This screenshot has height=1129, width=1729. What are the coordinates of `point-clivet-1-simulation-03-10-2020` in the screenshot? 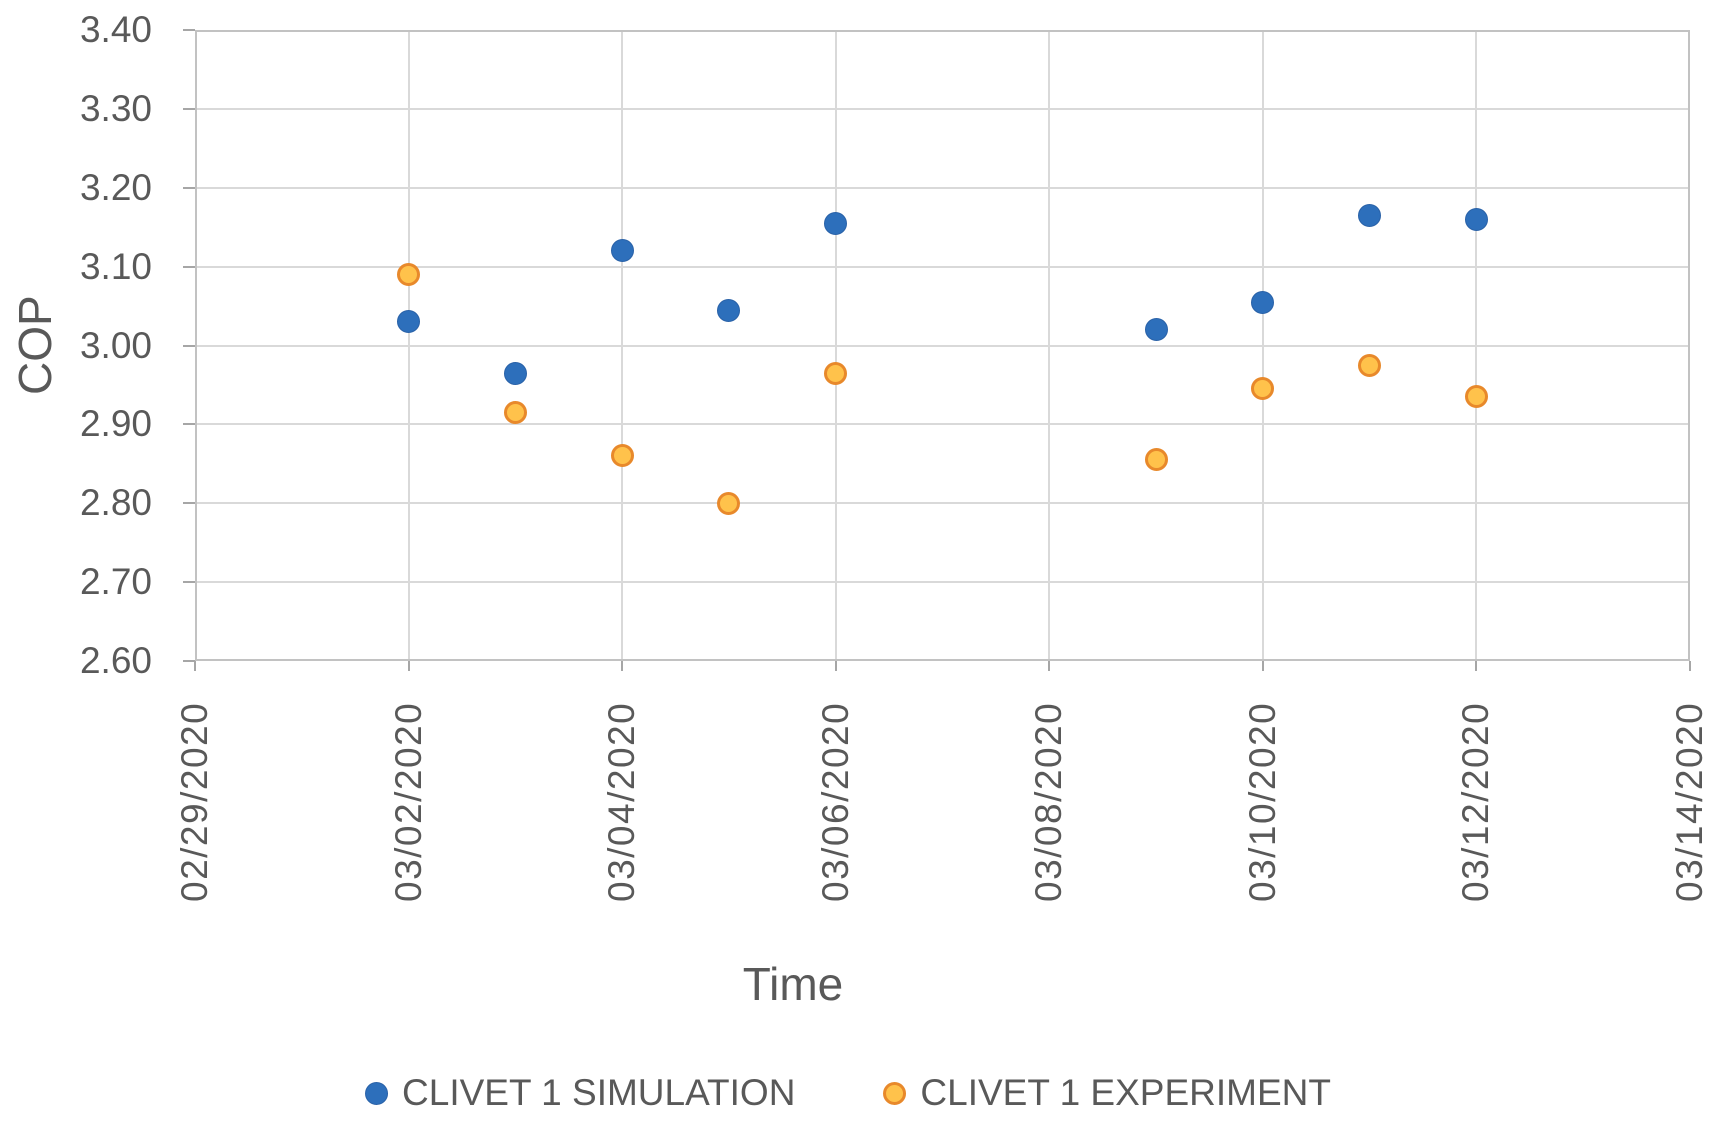 It's located at (1263, 302).